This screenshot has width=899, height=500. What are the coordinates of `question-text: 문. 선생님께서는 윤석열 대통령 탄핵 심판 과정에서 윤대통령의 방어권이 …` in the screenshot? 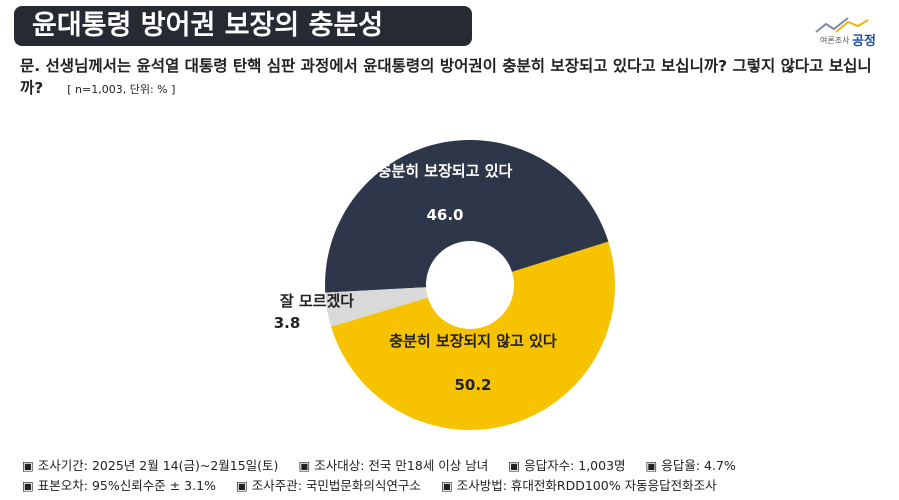 It's located at (446, 77).